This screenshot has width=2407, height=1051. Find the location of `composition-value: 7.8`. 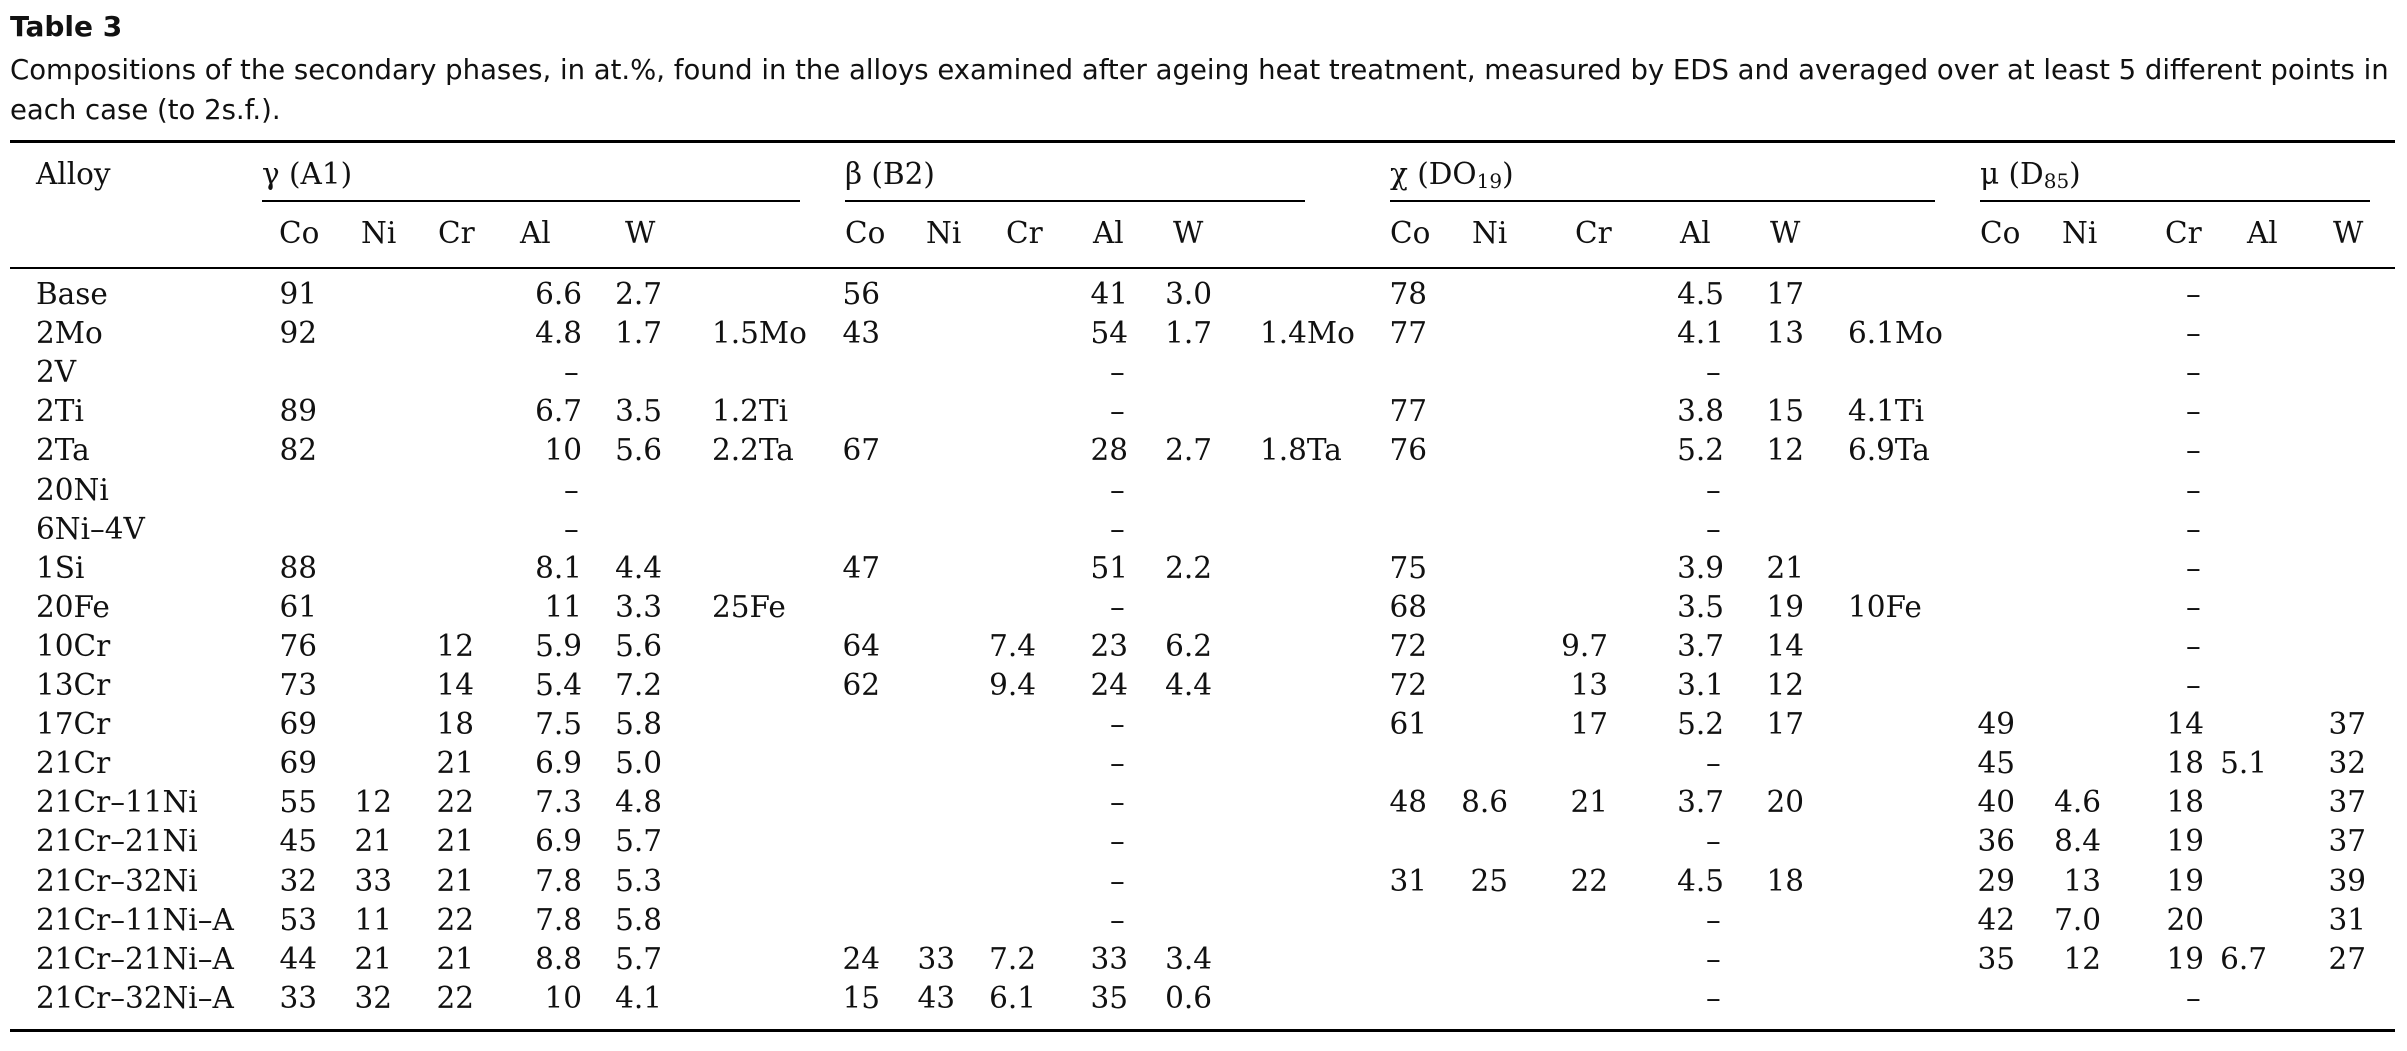

composition-value: 7.8 is located at coordinates (558, 919).